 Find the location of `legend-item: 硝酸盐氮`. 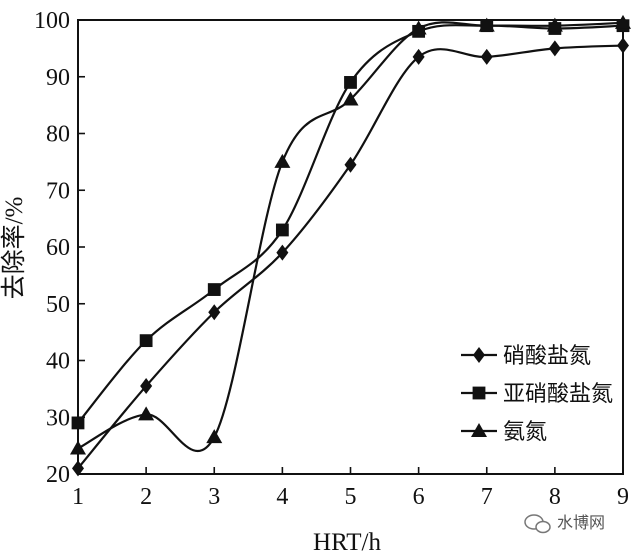

legend-item: 硝酸盐氮 is located at coordinates (526, 356).